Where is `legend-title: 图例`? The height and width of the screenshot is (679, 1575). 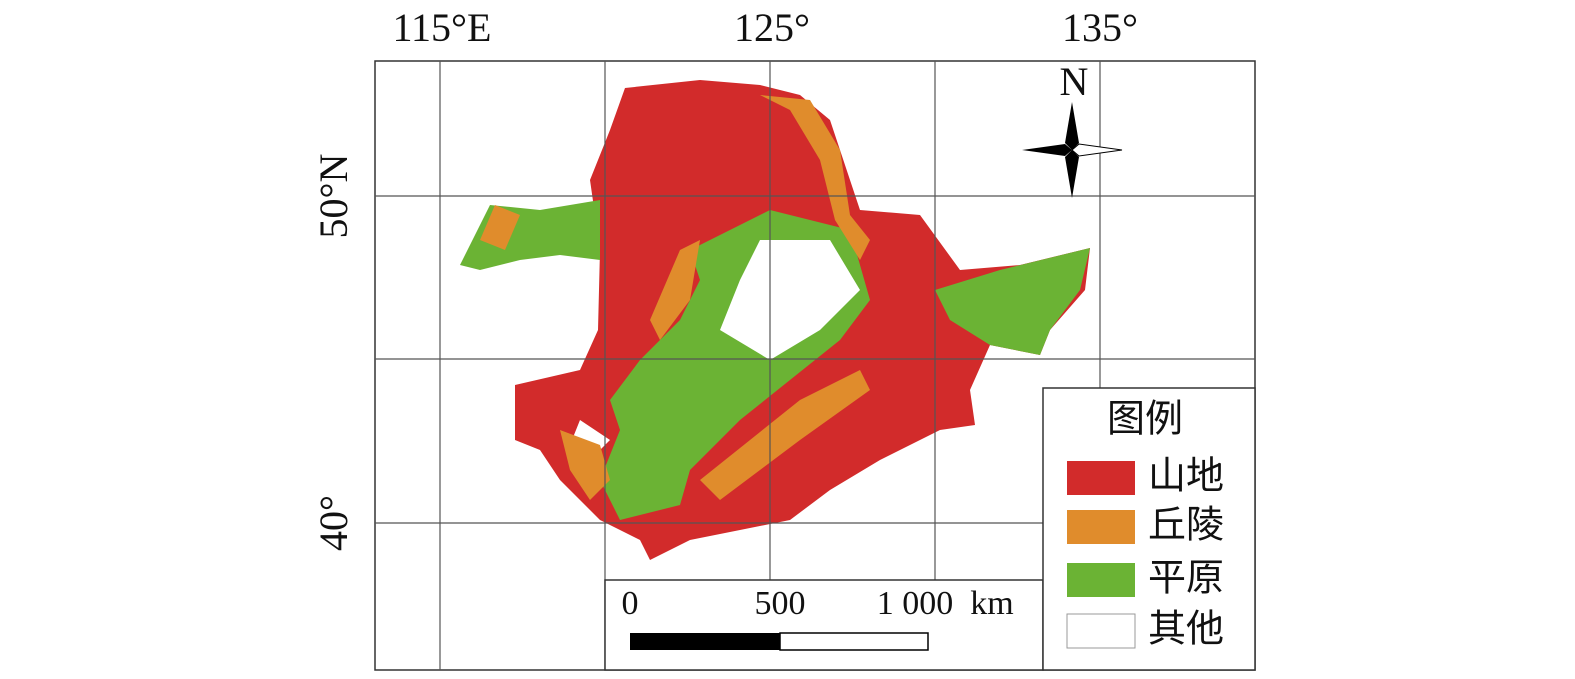
legend-title: 图例 is located at coordinates (1145, 419).